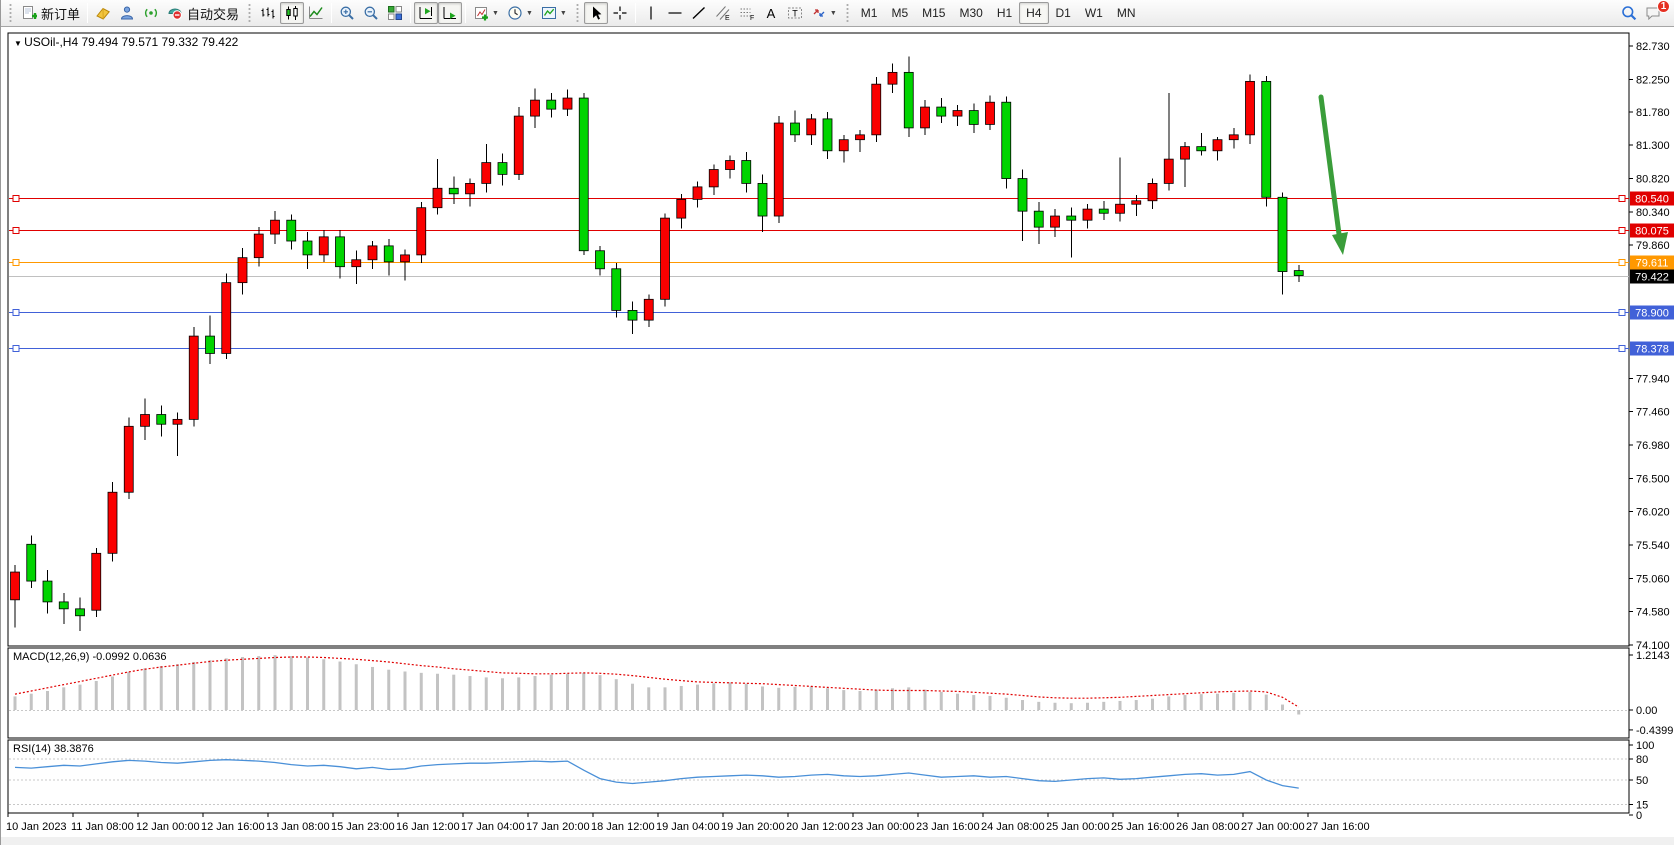  Describe the element at coordinates (675, 13) in the screenshot. I see `horizontal-line-button` at that location.